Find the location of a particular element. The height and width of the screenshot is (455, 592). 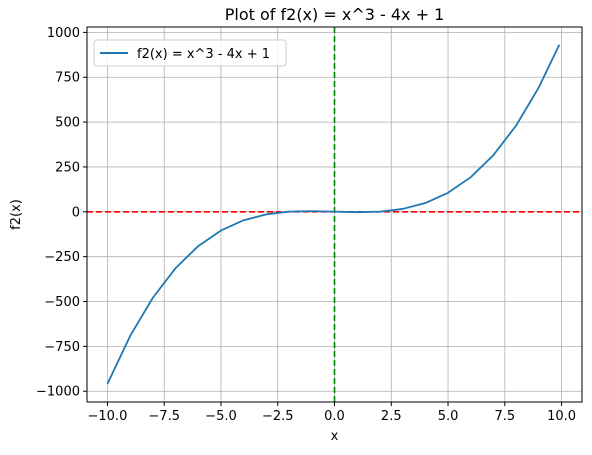

y-tick-label: 1000 is located at coordinates (63, 33).